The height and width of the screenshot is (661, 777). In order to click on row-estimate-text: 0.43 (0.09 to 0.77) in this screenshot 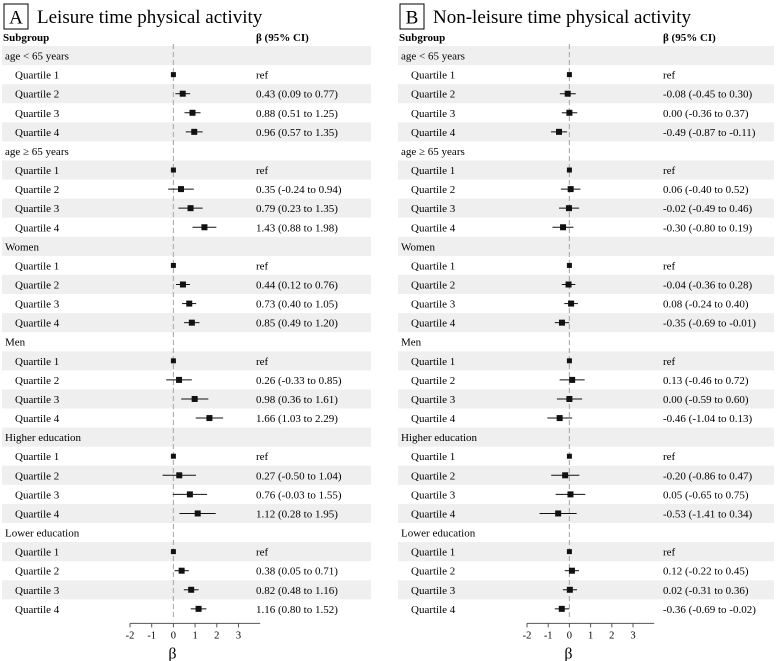, I will do `click(297, 95)`.